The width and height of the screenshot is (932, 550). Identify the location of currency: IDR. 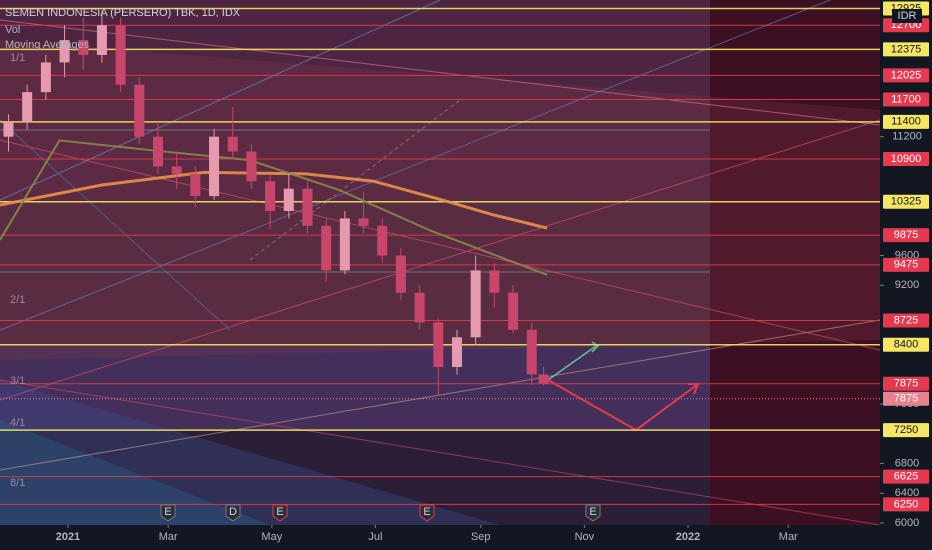
(907, 16).